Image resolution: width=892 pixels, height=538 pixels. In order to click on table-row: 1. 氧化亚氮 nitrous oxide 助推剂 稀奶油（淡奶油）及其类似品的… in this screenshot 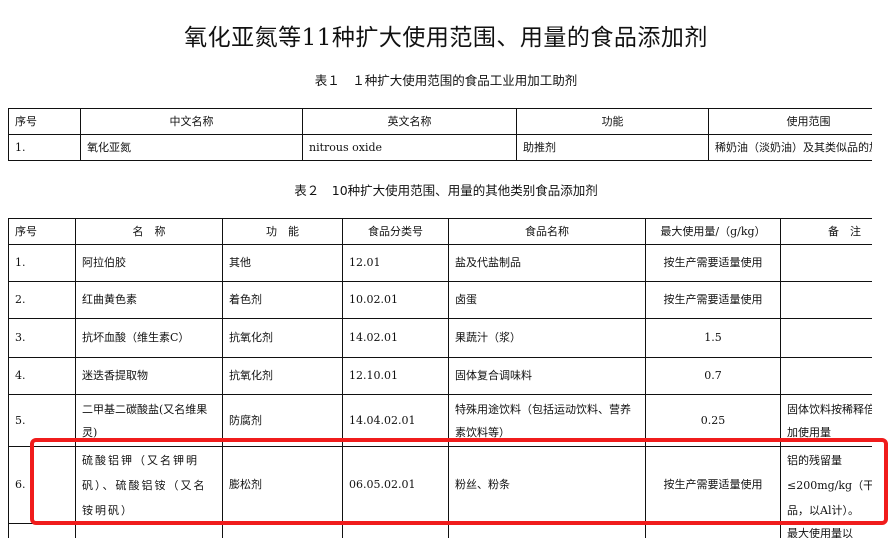, I will do `click(441, 148)`.